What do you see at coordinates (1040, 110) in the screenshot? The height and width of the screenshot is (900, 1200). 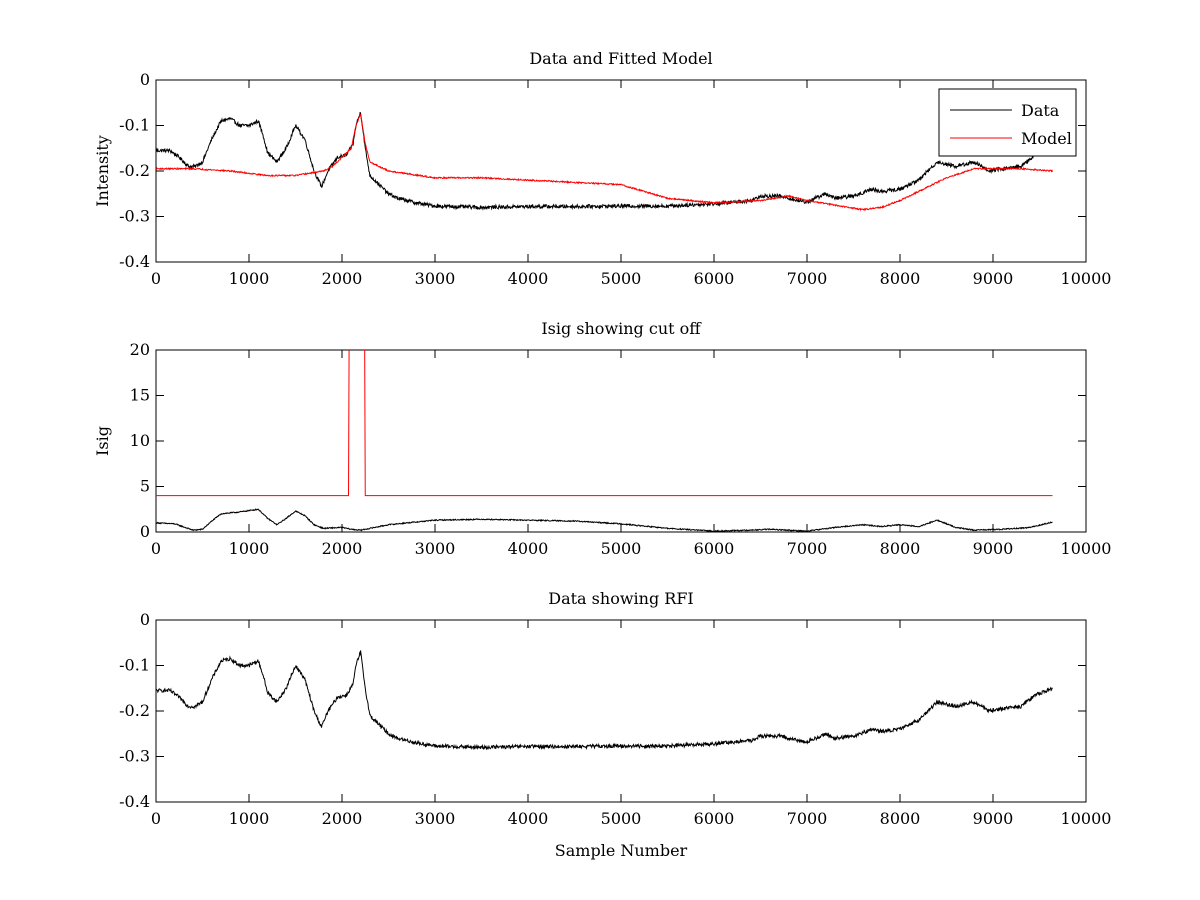 I see `legend-label: Data` at bounding box center [1040, 110].